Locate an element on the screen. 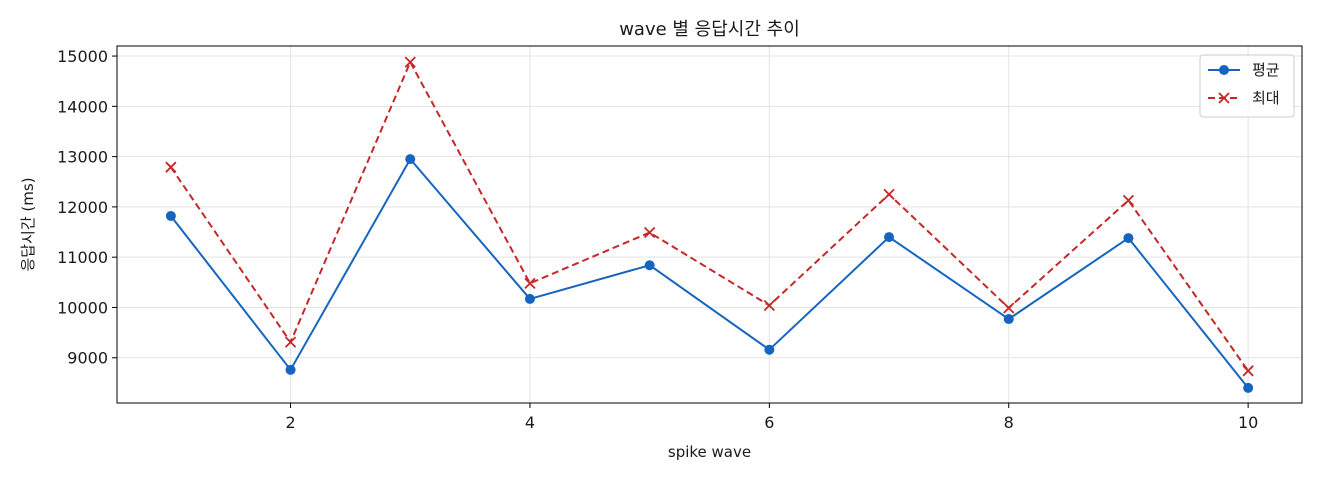 This screenshot has width=1320, height=484. y-tick-label: 12000 is located at coordinates (82, 207).